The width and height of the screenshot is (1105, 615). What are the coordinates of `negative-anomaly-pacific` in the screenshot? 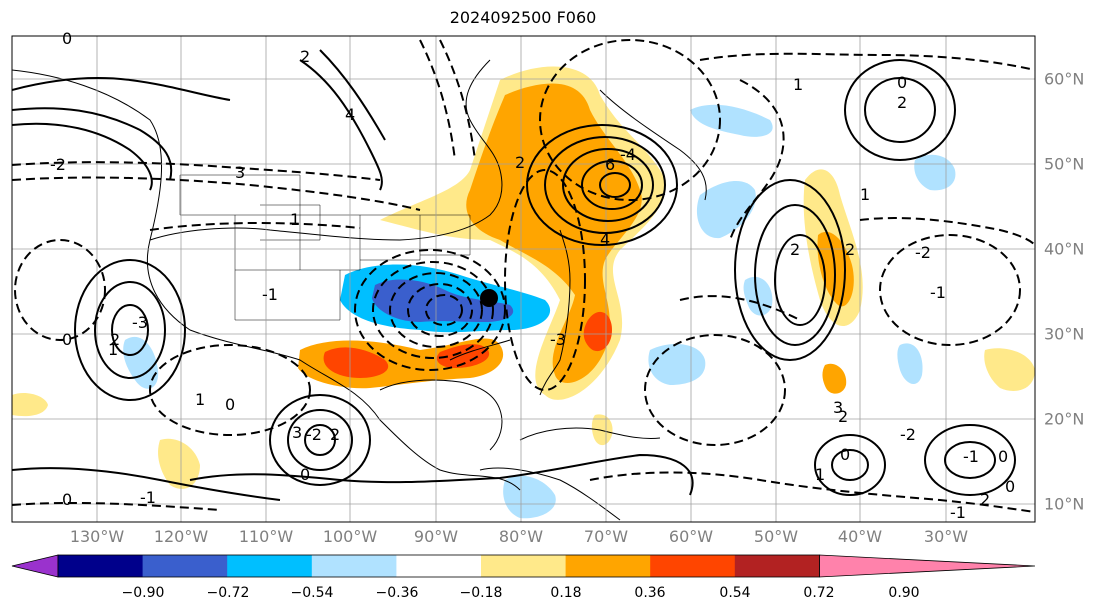 It's located at (141, 362).